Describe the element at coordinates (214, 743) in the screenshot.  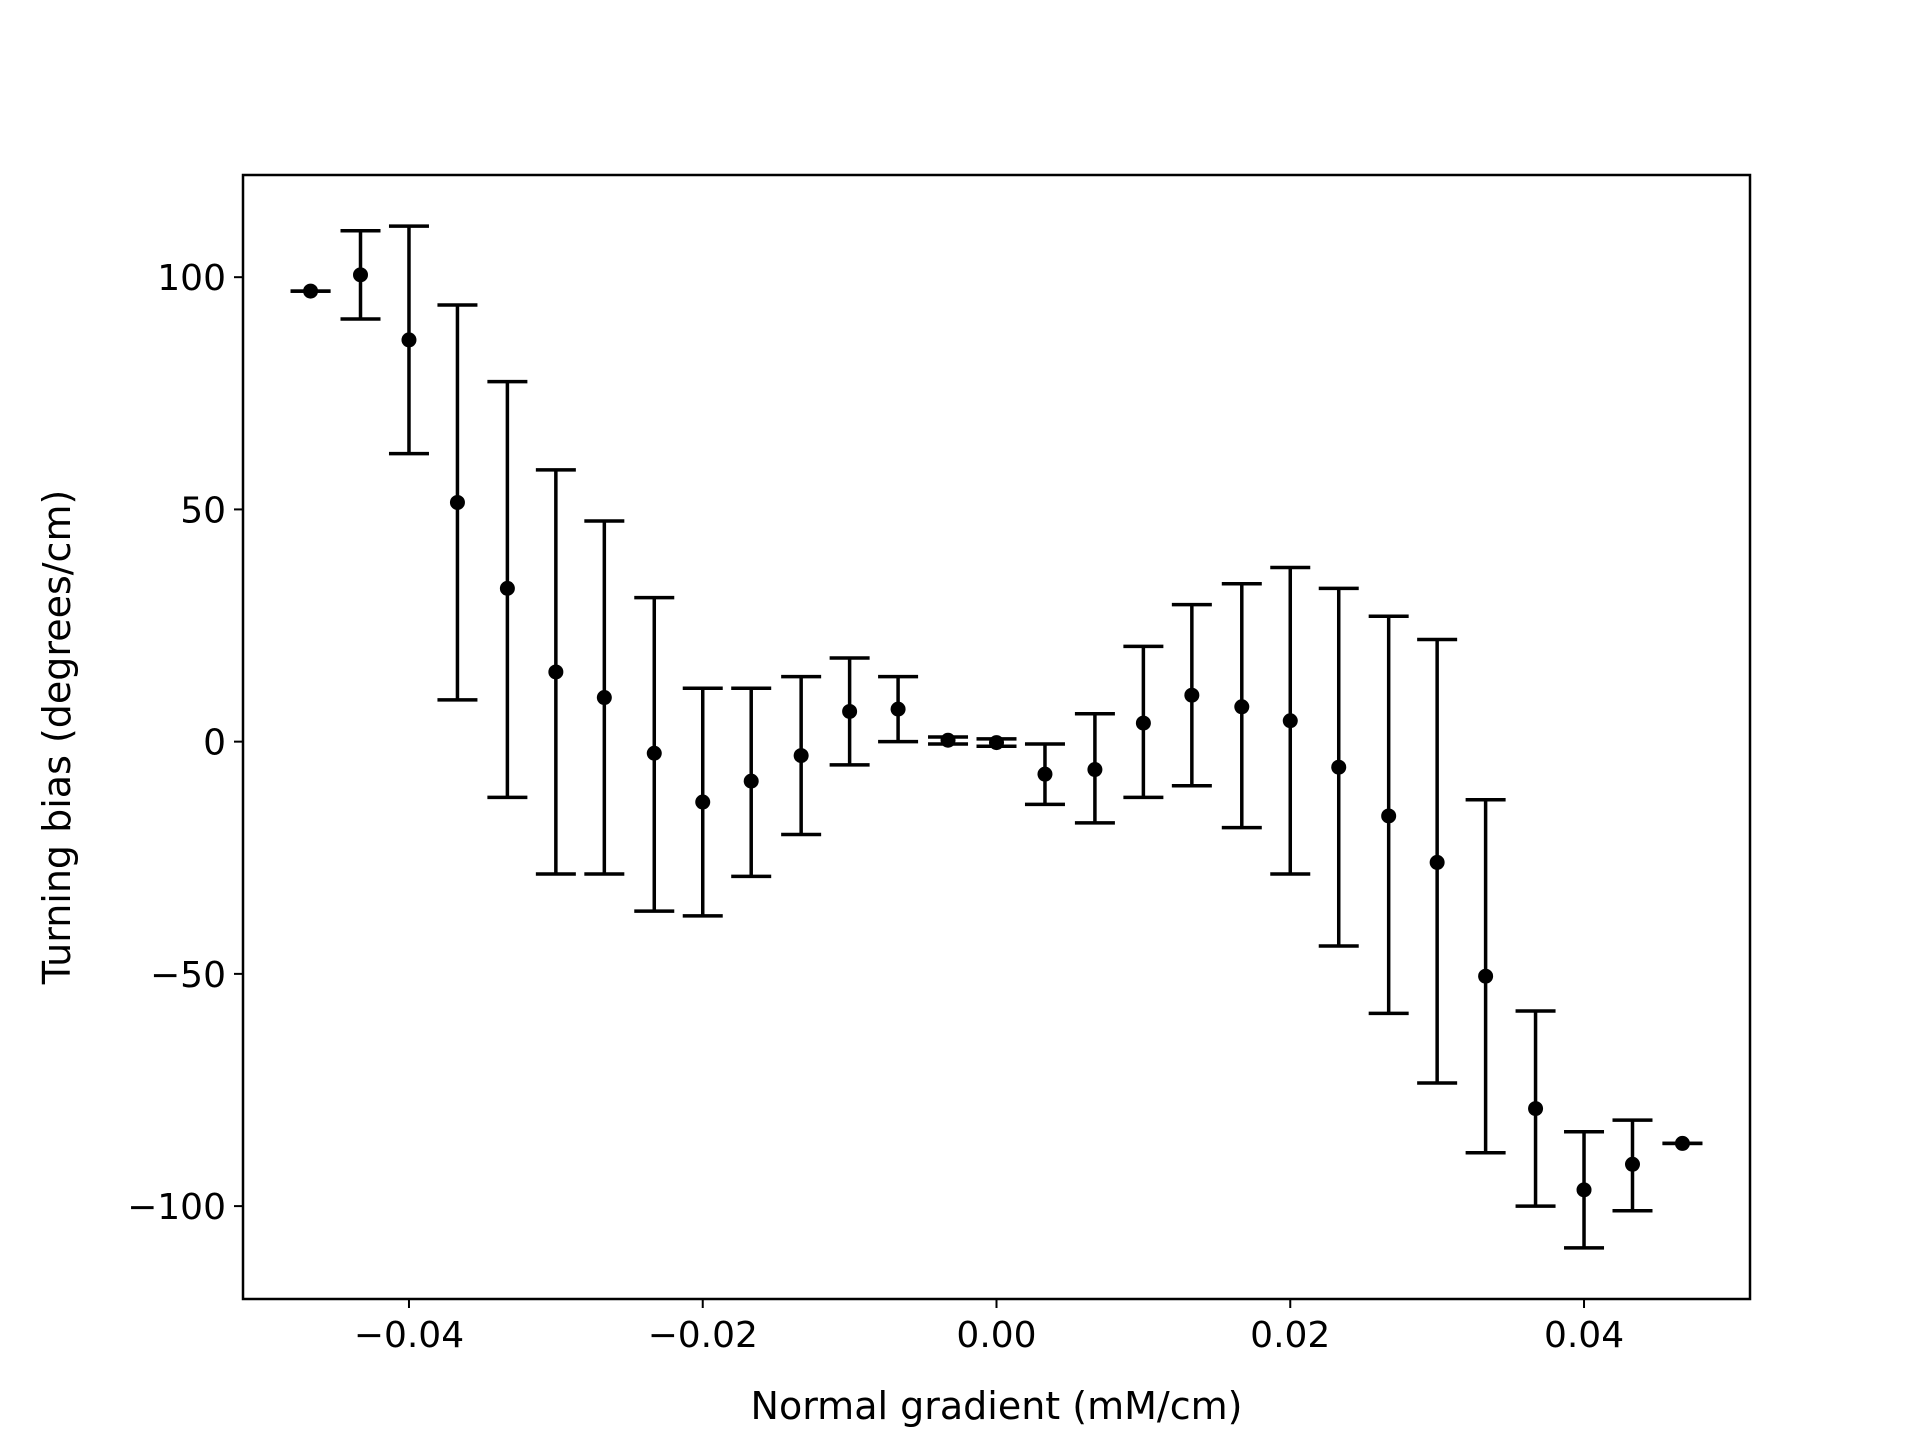
I see `y-tick-label: 0` at that location.